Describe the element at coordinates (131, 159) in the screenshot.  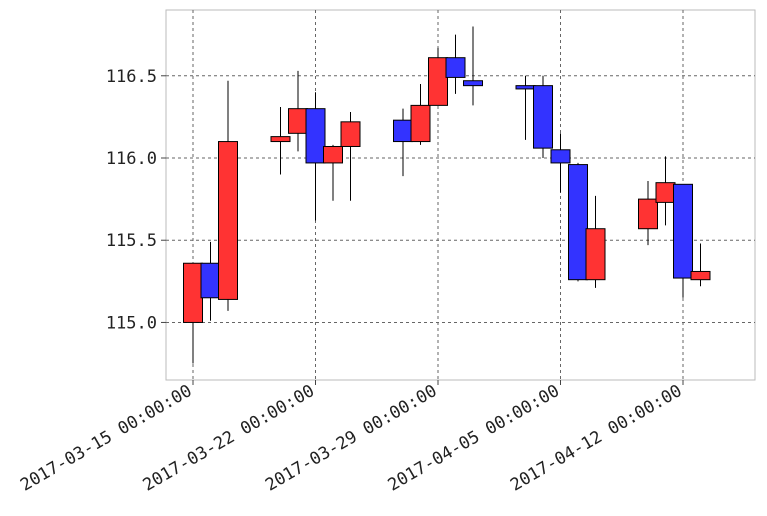
I see `y-tick-label: 116.0` at that location.